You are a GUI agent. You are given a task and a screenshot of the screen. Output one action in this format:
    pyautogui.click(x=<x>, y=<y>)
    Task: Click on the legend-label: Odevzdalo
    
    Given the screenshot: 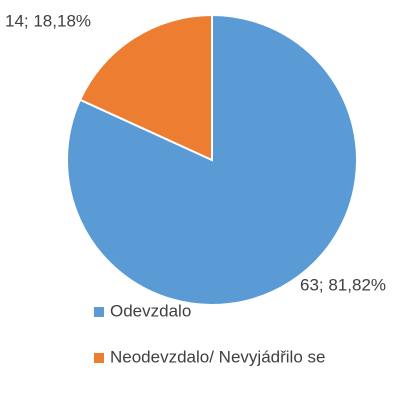 What is the action you would take?
    pyautogui.click(x=150, y=310)
    